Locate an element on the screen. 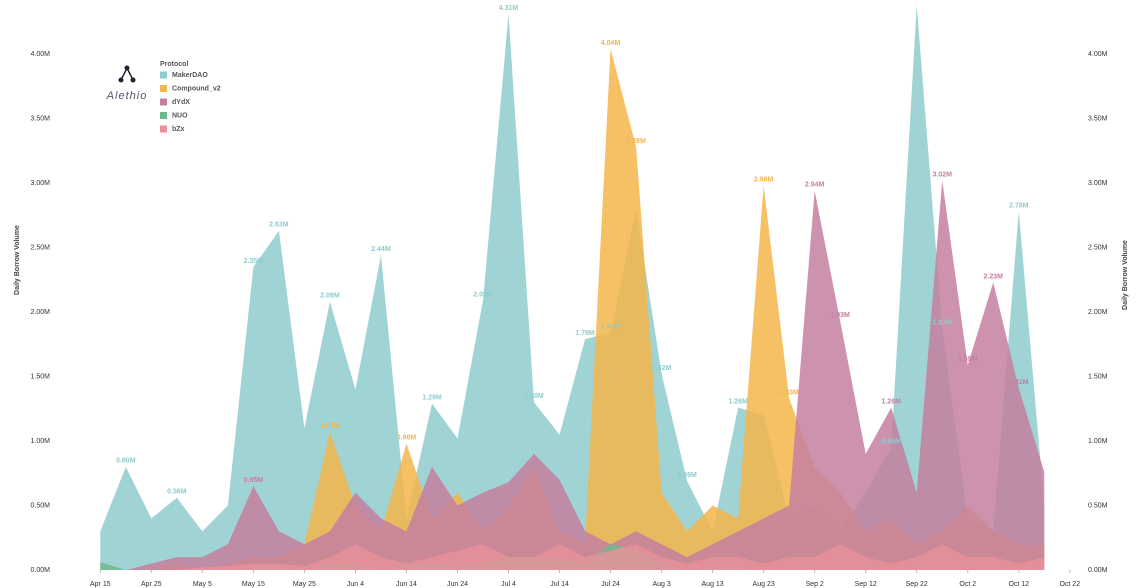 The height and width of the screenshot is (588, 1145). x-tick-label: Apr 15 is located at coordinates (100, 584).